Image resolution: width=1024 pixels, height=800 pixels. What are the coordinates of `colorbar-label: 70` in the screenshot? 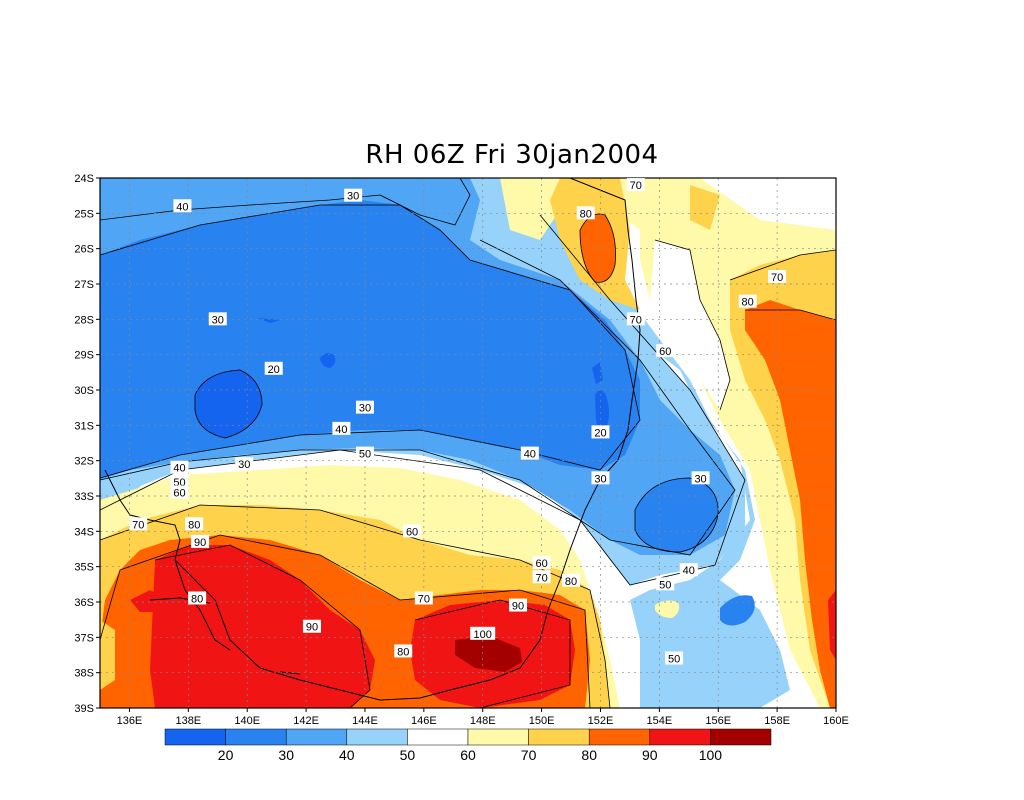 It's located at (529, 755).